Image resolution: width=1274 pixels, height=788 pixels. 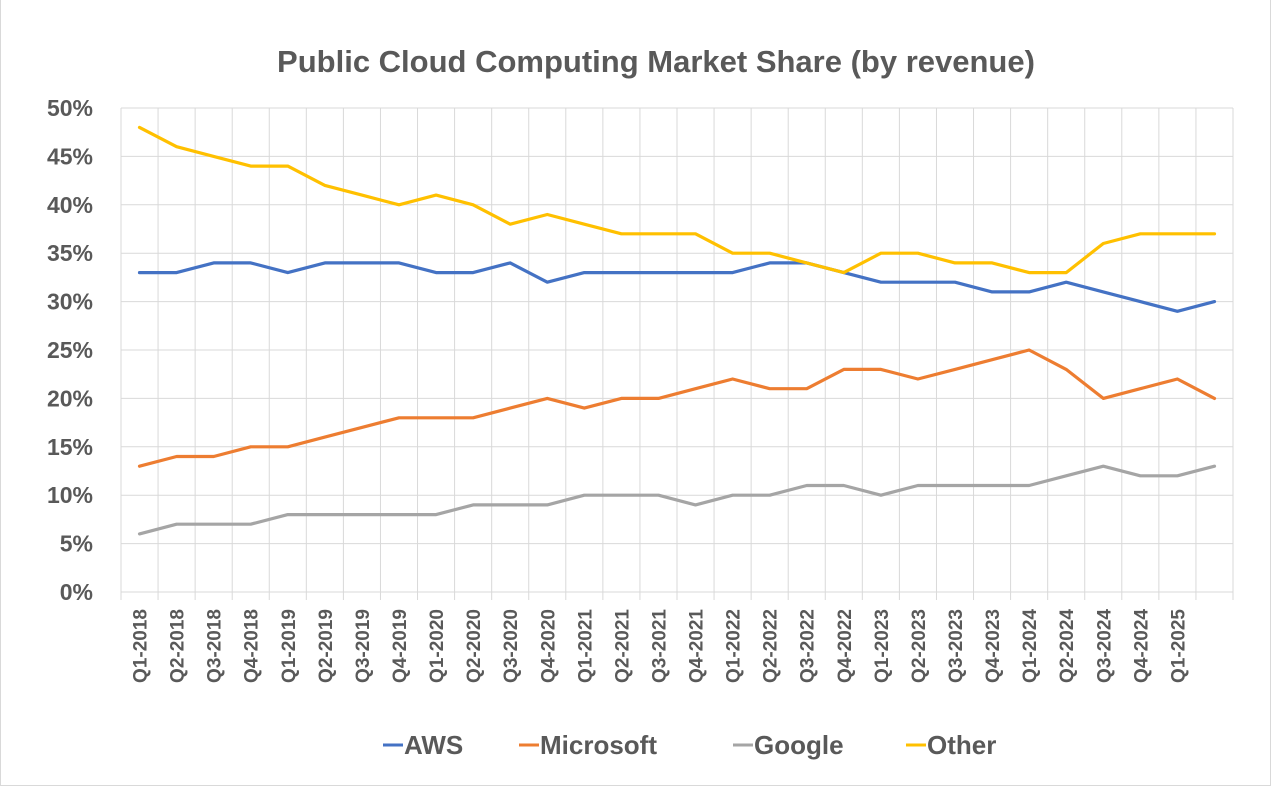 I want to click on series-line-google, so click(x=677, y=500).